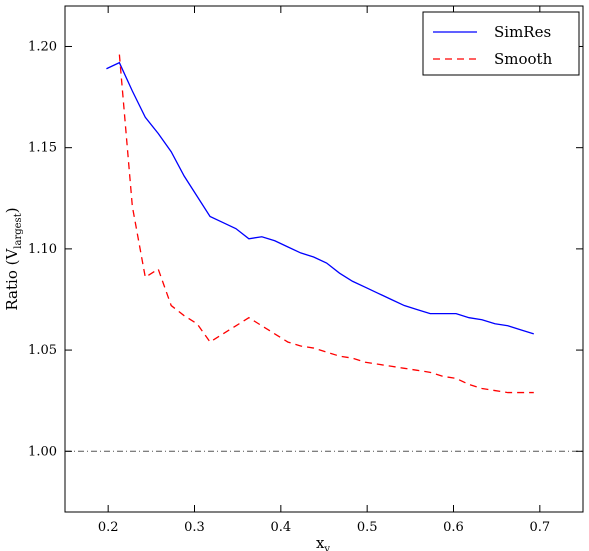 This screenshot has height=551, width=589. I want to click on x-tick-label: 0.5, so click(367, 527).